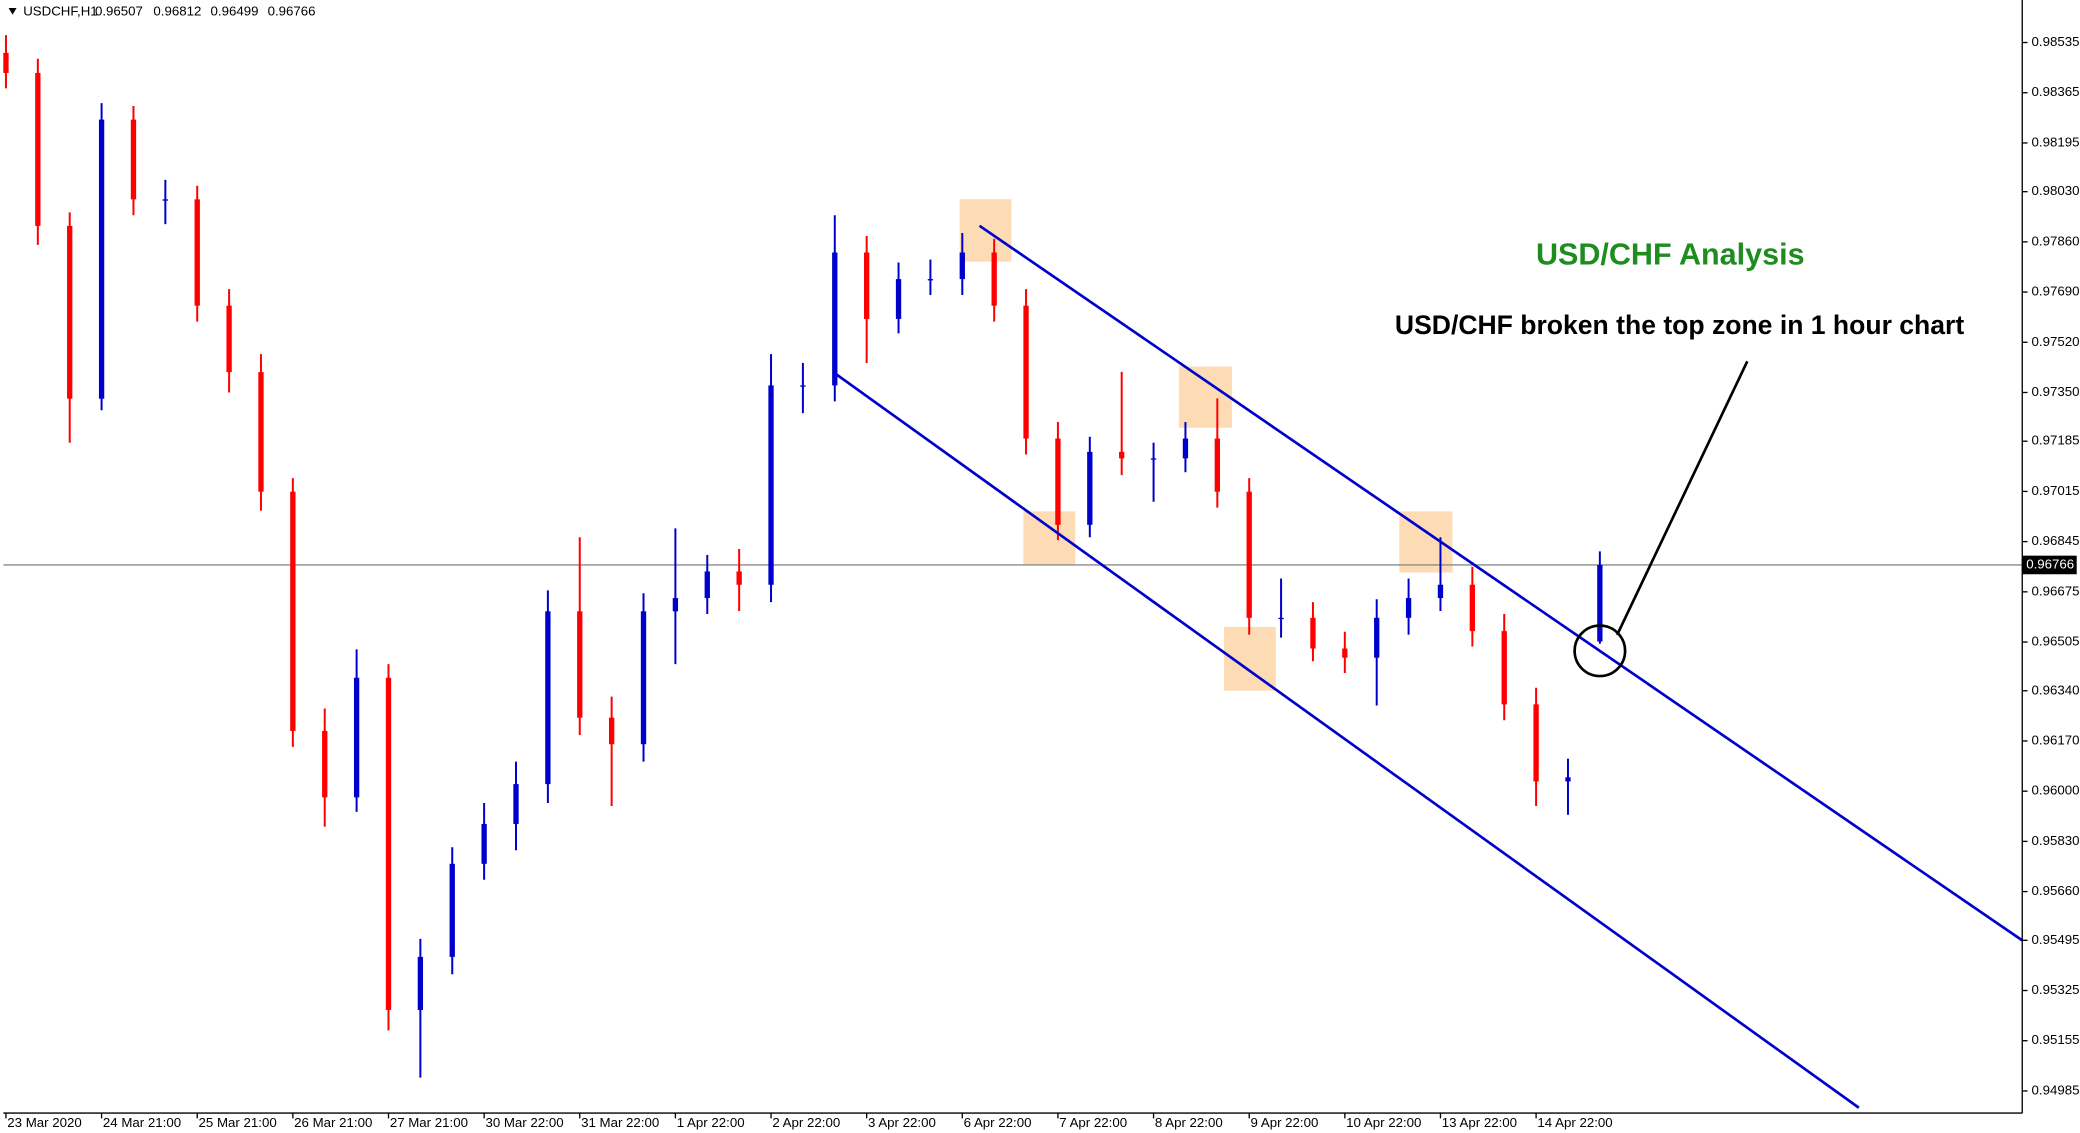 This screenshot has width=2080, height=1133. What do you see at coordinates (1682, 498) in the screenshot?
I see `annotation-arrow` at bounding box center [1682, 498].